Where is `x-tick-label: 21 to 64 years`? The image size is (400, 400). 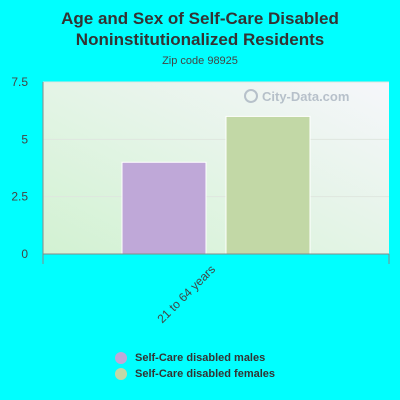
x-tick-label: 21 to 64 years is located at coordinates (186, 294).